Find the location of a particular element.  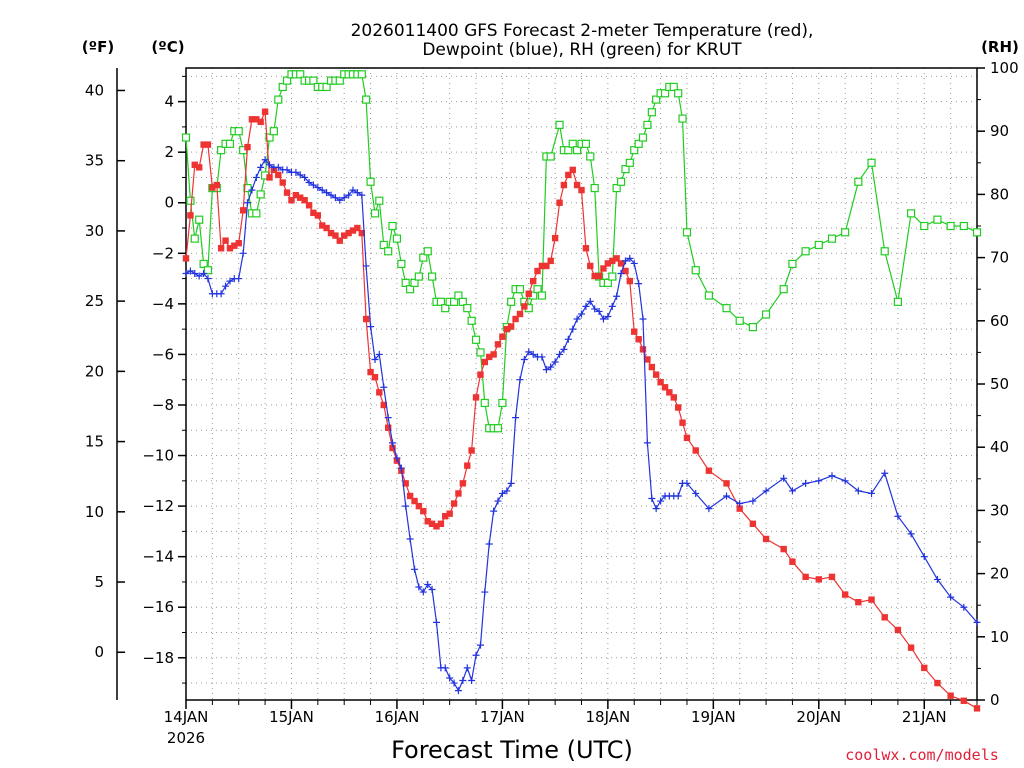

rh-tick-label: 50 is located at coordinates (999, 384).